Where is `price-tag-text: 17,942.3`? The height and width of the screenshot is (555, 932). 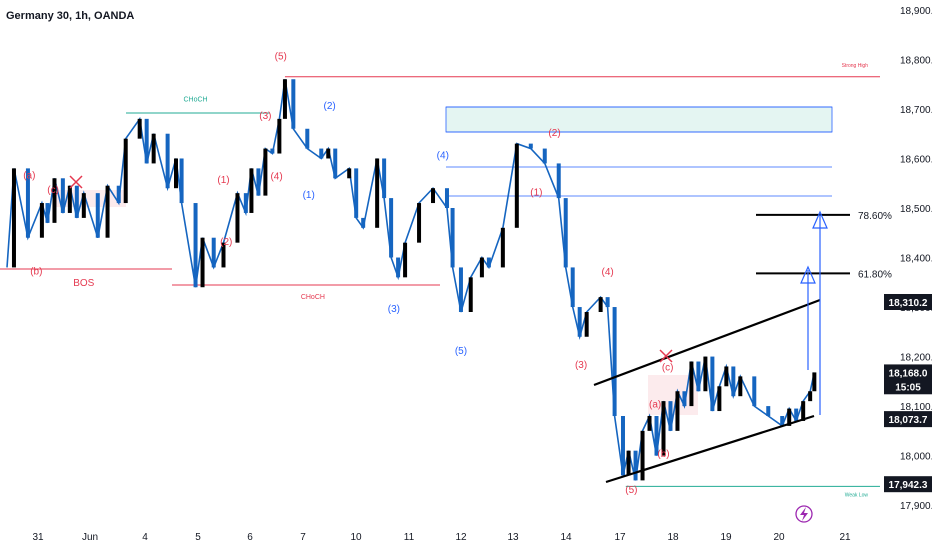
price-tag-text: 17,942.3 is located at coordinates (908, 485).